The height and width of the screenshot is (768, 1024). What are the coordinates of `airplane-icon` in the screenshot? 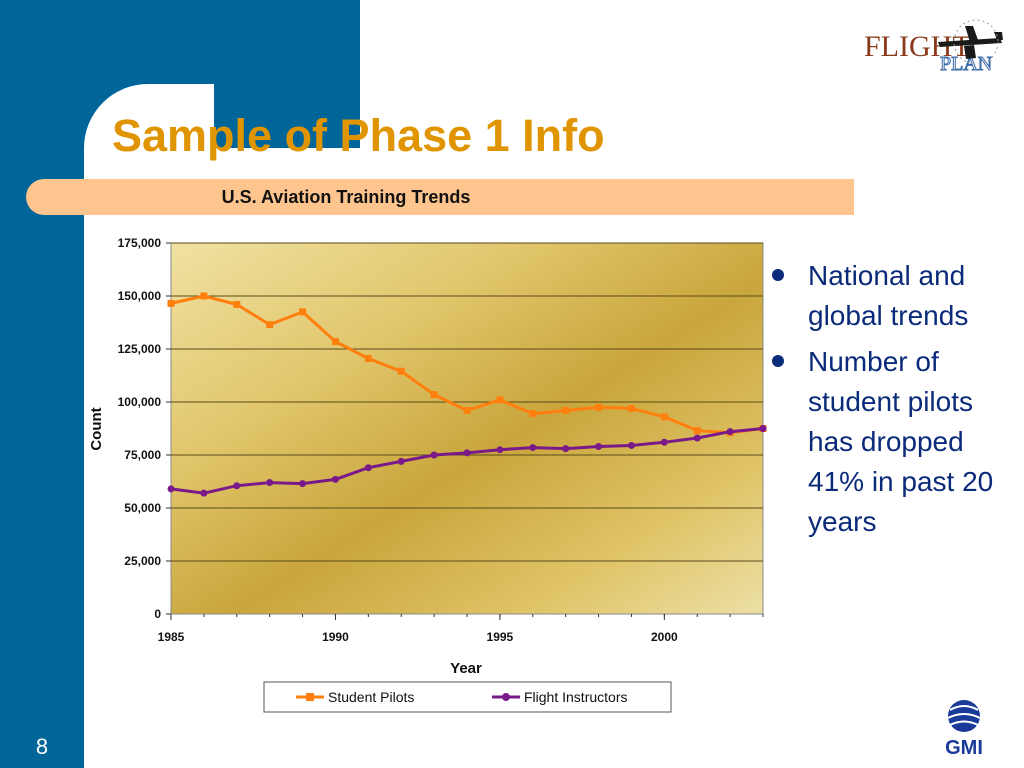 It's located at (970, 42).